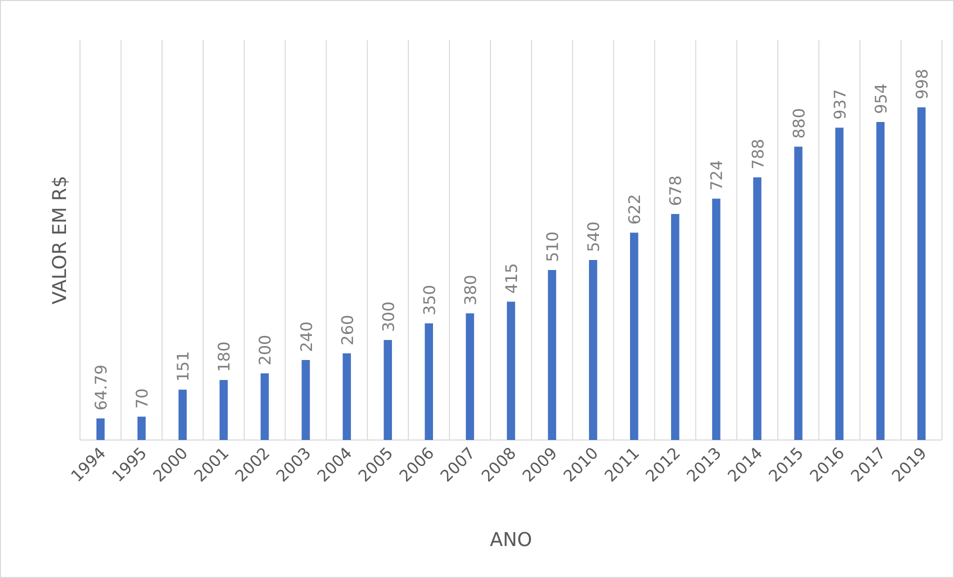  What do you see at coordinates (634, 209) in the screenshot?
I see `data-label: 622` at bounding box center [634, 209].